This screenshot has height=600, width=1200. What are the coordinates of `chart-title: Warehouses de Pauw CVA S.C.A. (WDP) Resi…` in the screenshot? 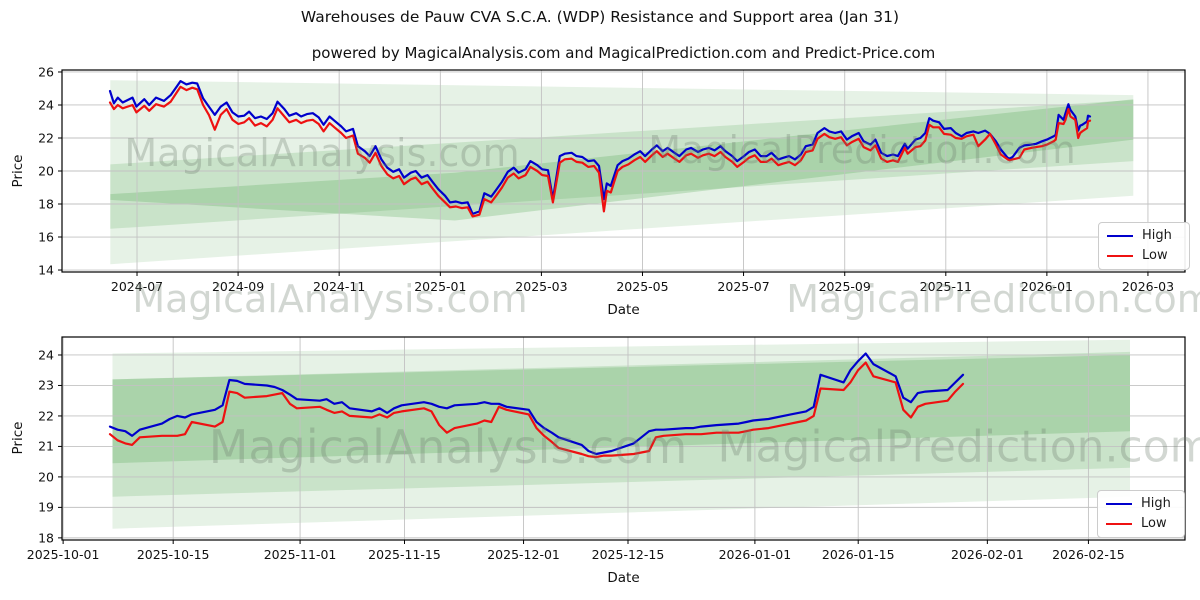 It's located at (600, 17).